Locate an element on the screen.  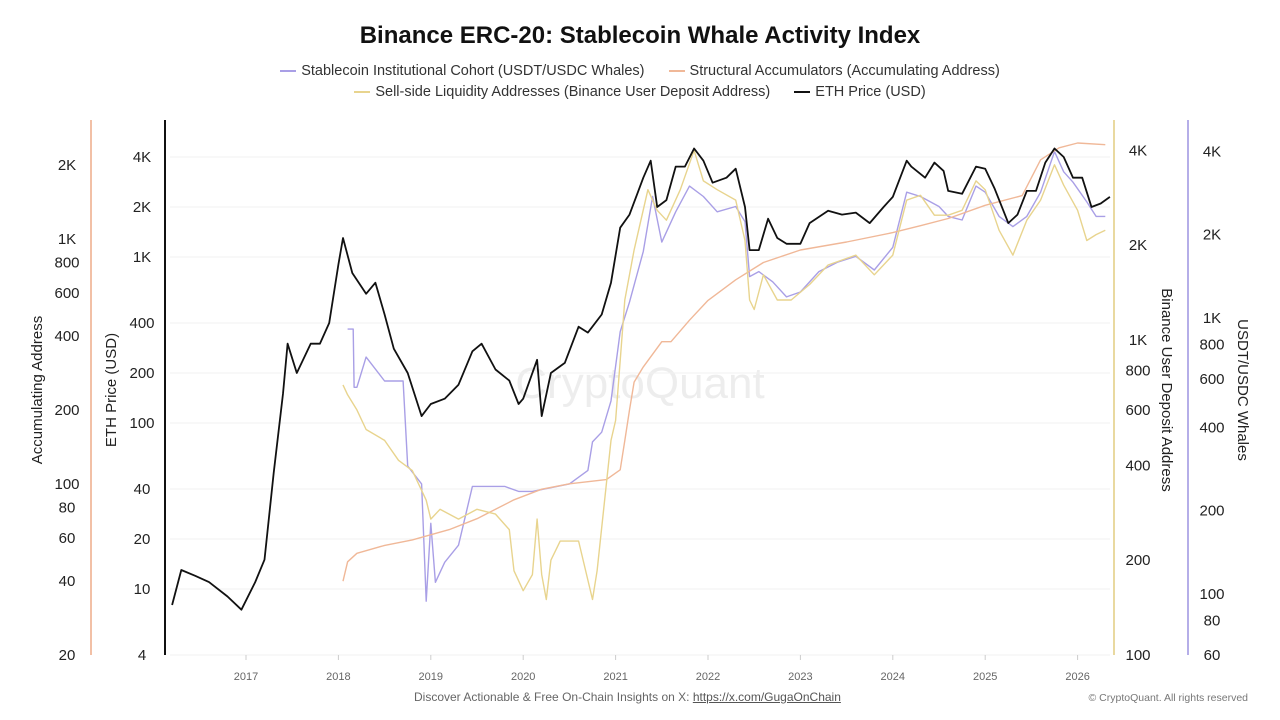
y-tick-label-deposit: 2K is located at coordinates (1138, 245).